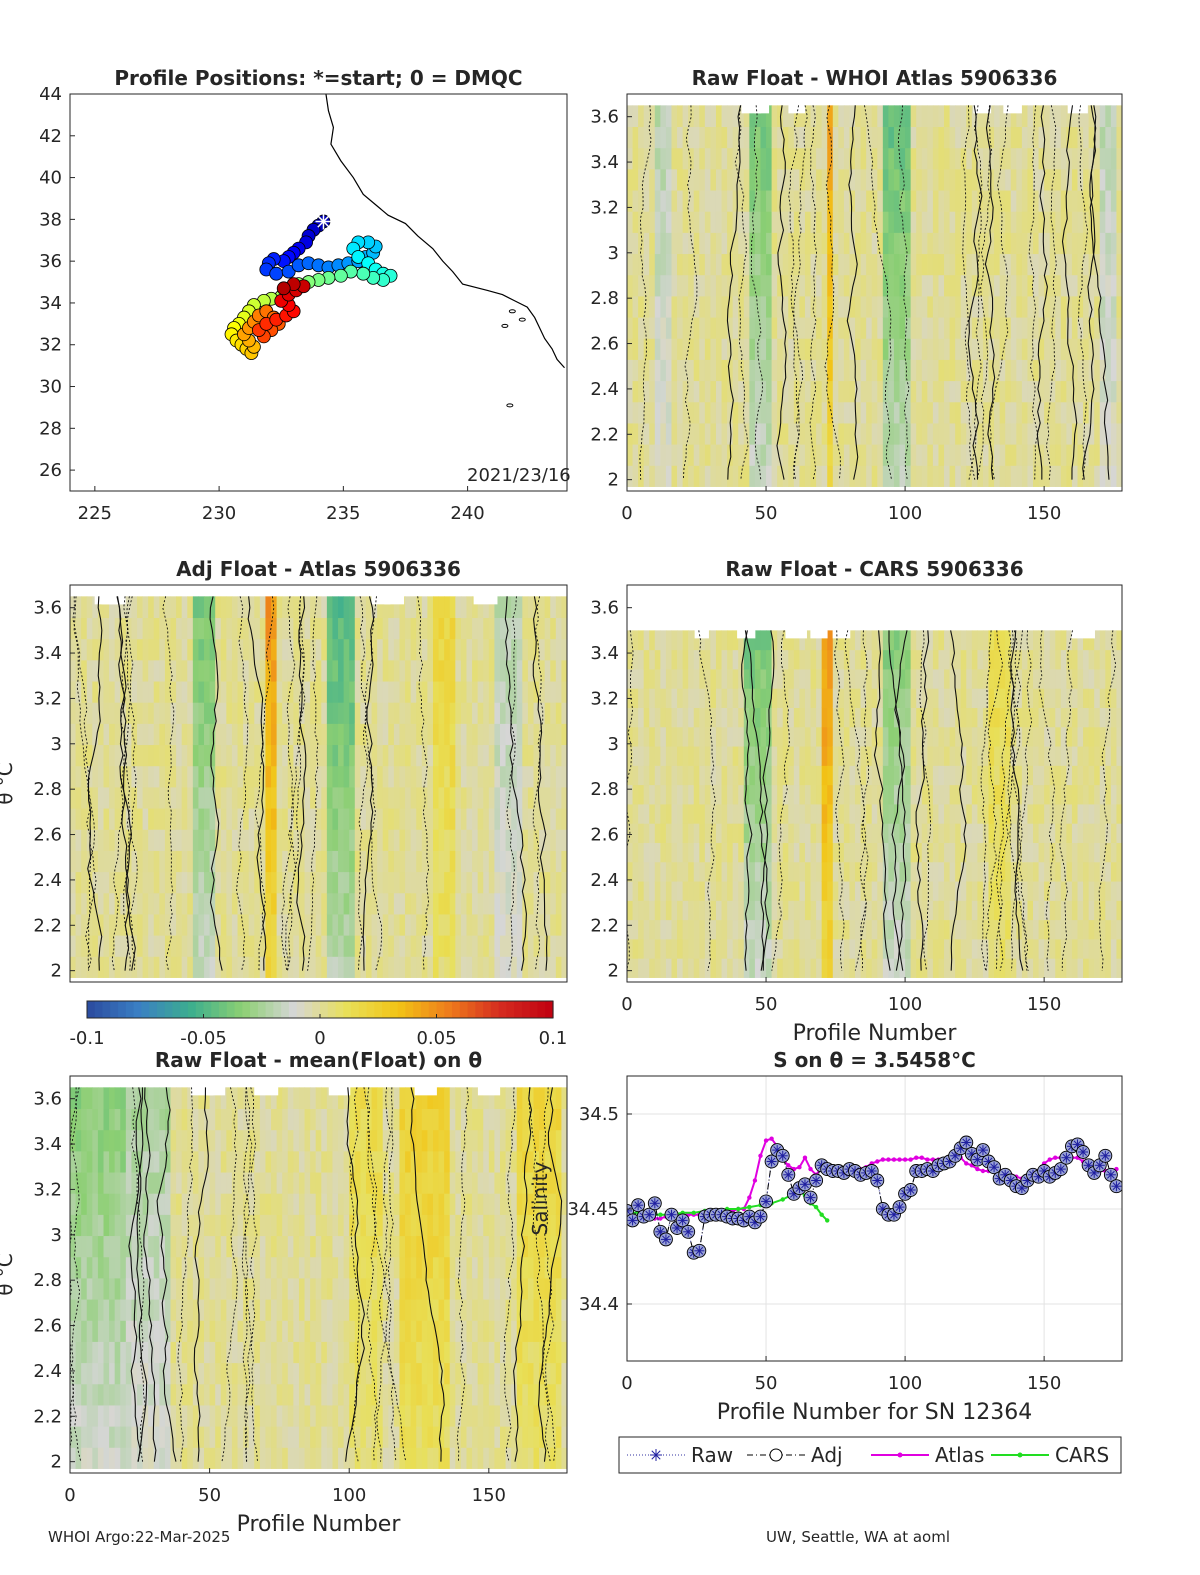 Image resolution: width=1200 pixels, height=1575 pixels. Describe the element at coordinates (538, 783) in the screenshot. I see `contour-line` at that location.